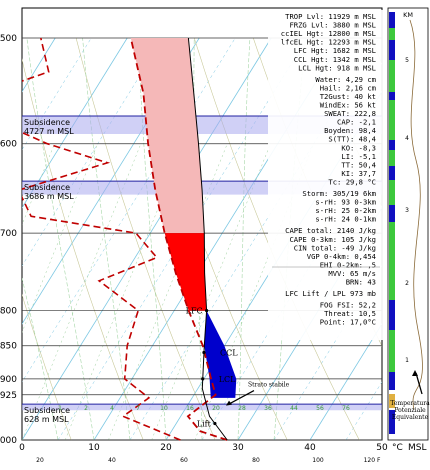 This screenshot has height=470, width=430. I want to click on height-axis-label: 2, so click(407, 283).